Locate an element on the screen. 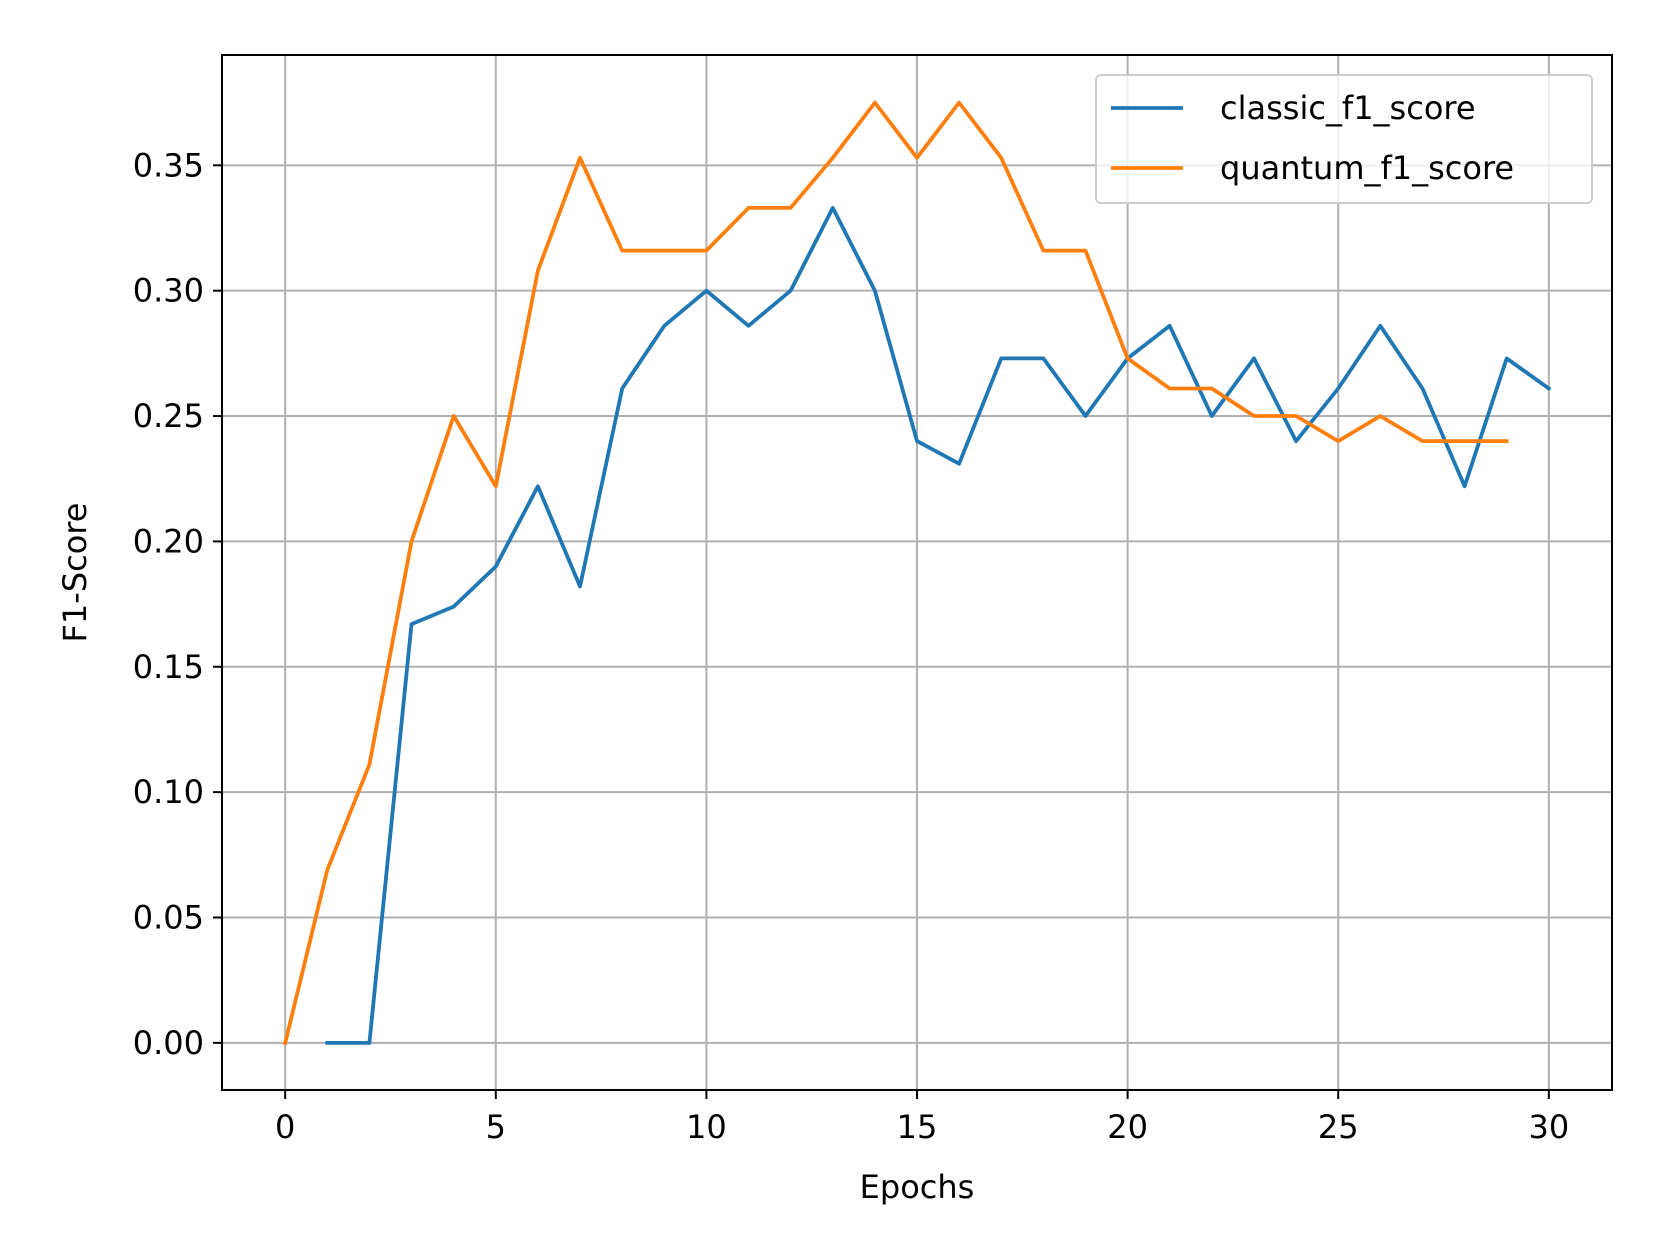  x-tick-label: 10 is located at coordinates (706, 1127).